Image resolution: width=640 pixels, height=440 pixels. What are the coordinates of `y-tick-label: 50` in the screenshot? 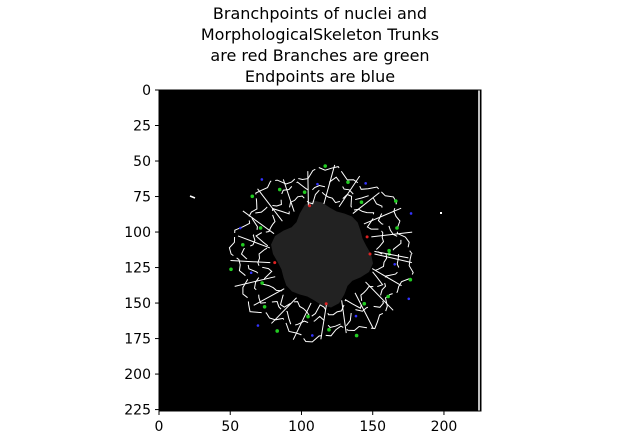 It's located at (142, 162).